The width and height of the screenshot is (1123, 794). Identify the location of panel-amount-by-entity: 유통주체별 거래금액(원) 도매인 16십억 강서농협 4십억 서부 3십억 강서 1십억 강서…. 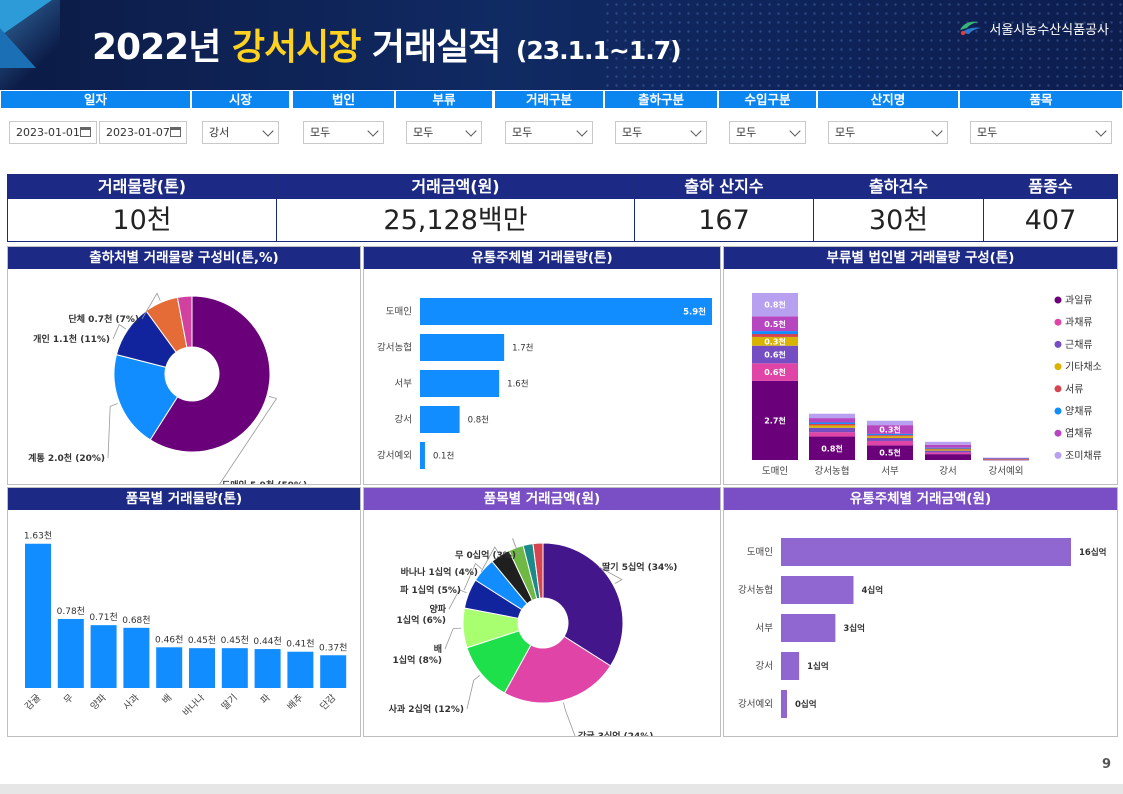
(920, 612).